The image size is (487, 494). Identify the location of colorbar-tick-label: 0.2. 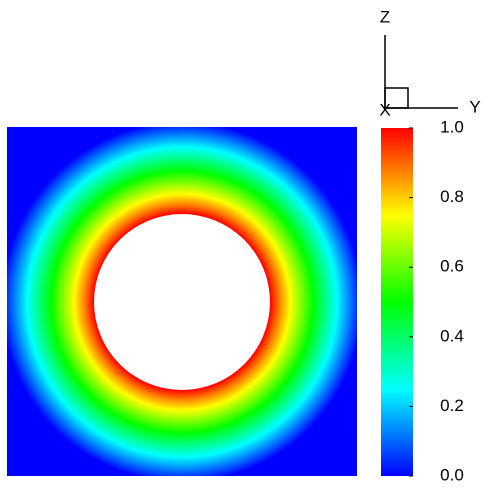
(452, 405).